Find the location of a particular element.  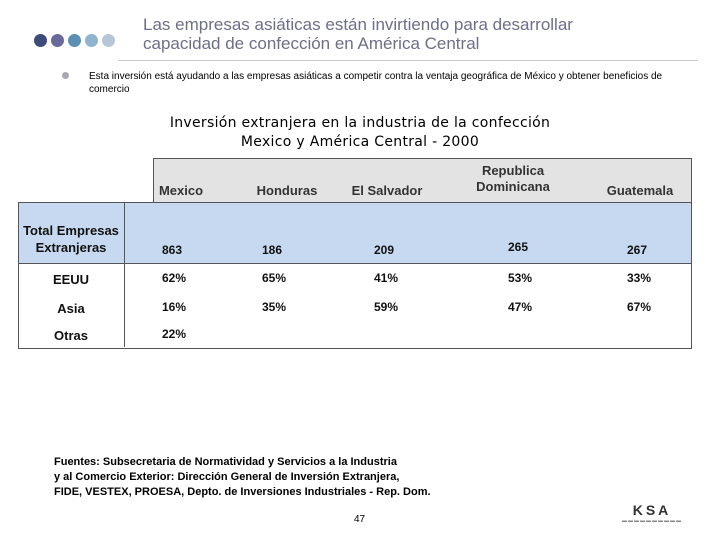

table-cell: 59% is located at coordinates (386, 307).